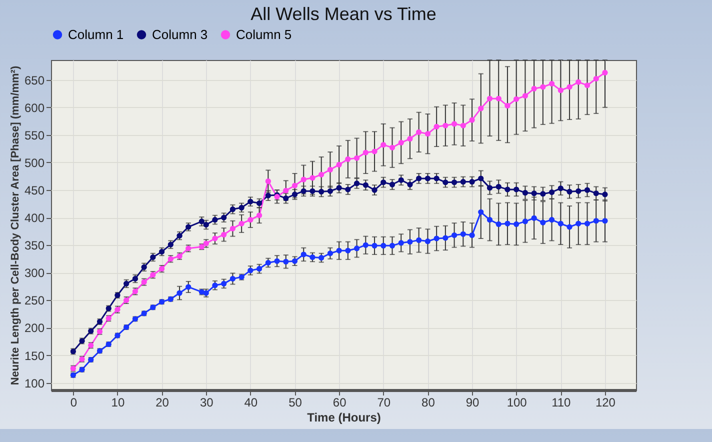 This screenshot has height=442, width=712. Describe the element at coordinates (15, 226) in the screenshot. I see `y-axis-title: Neurite Length per Cell-Body Cluster Area [Phase] (mm/mm²)` at that location.